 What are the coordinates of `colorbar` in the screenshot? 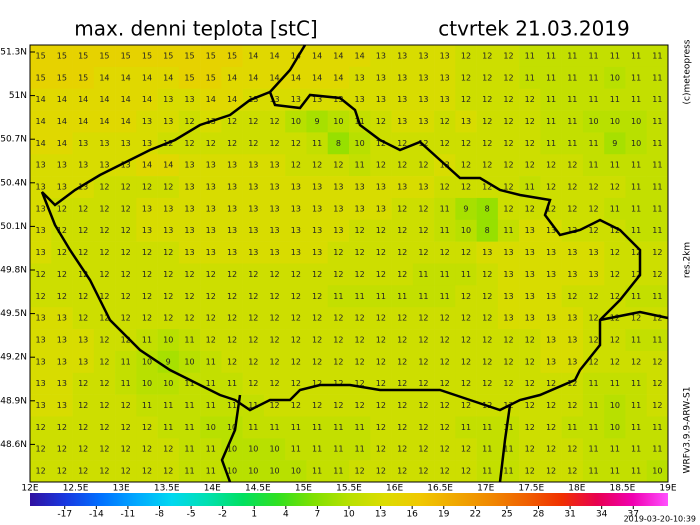 It's located at (349, 499).